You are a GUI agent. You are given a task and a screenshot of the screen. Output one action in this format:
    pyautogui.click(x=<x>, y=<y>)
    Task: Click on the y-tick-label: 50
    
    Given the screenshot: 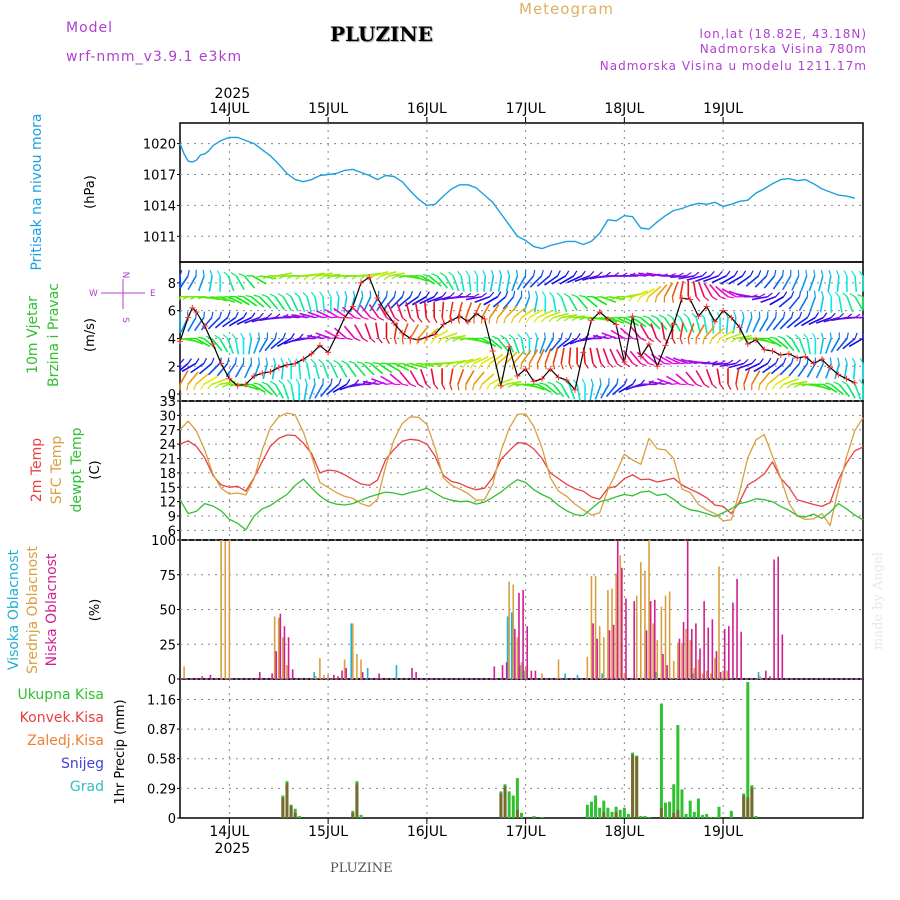 What is the action you would take?
    pyautogui.click(x=167, y=611)
    